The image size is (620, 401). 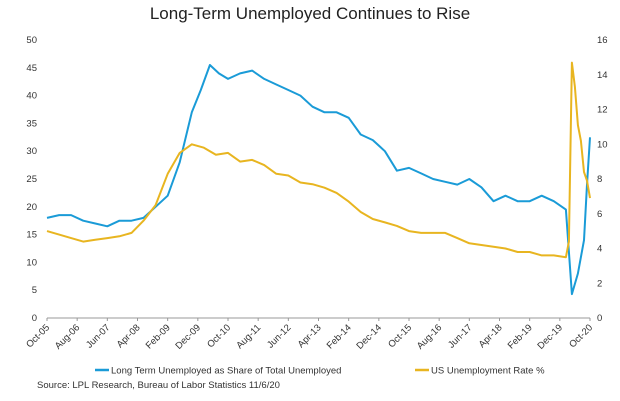 I want to click on right-y-tick-label: 16, so click(x=602, y=40).